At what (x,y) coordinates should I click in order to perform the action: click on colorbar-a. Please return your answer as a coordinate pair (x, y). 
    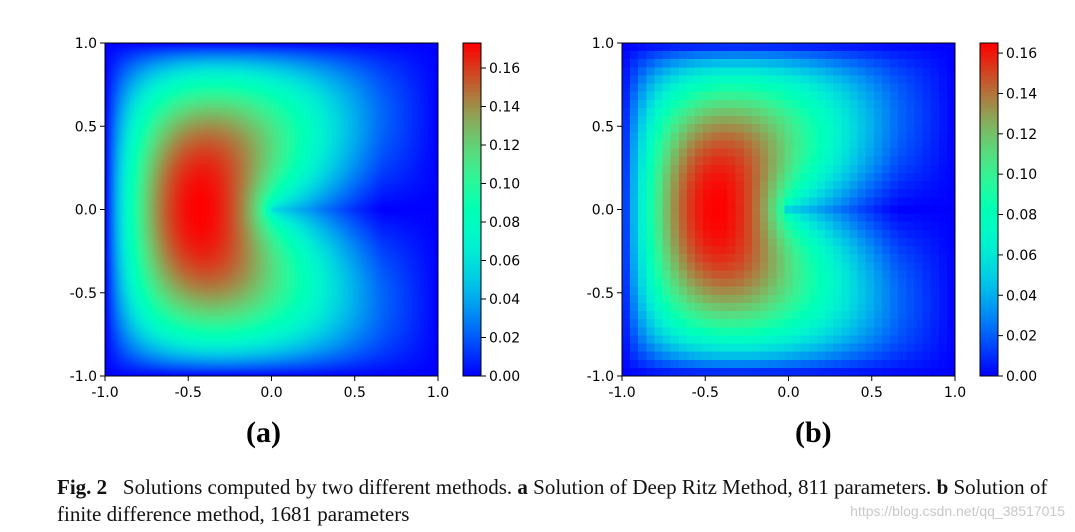
    Looking at the image, I should click on (472, 209).